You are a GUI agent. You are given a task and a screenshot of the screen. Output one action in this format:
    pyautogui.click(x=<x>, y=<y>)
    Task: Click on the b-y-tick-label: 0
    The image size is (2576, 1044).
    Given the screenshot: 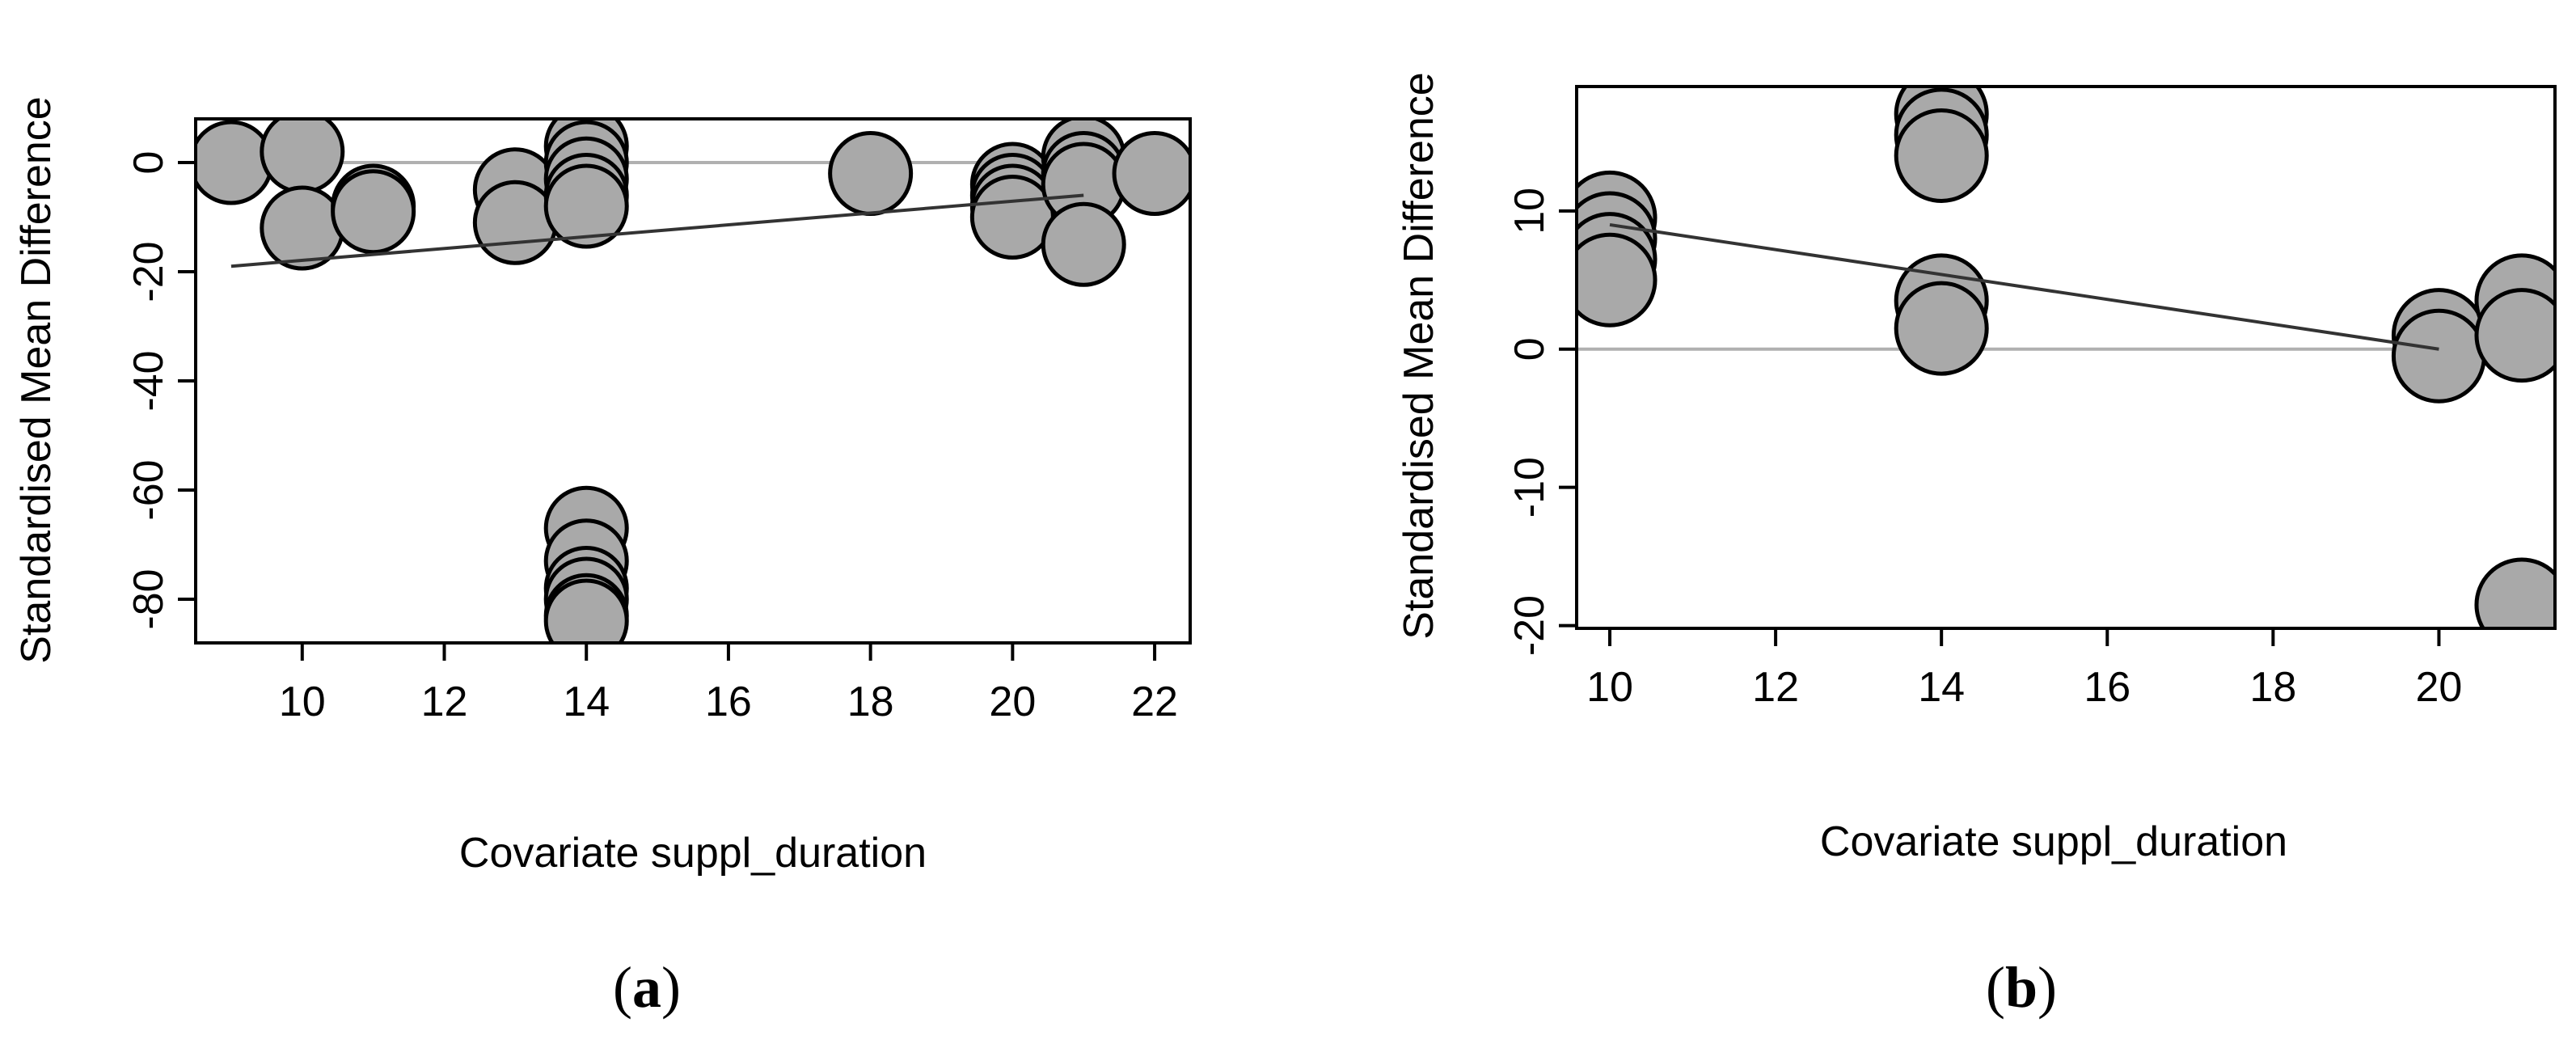 What is the action you would take?
    pyautogui.click(x=1529, y=349)
    